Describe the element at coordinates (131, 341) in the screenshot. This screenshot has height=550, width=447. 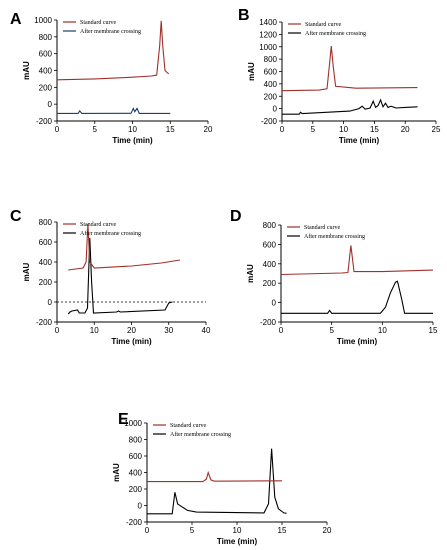
I see `x-axis-title-c: Time (min)` at that location.